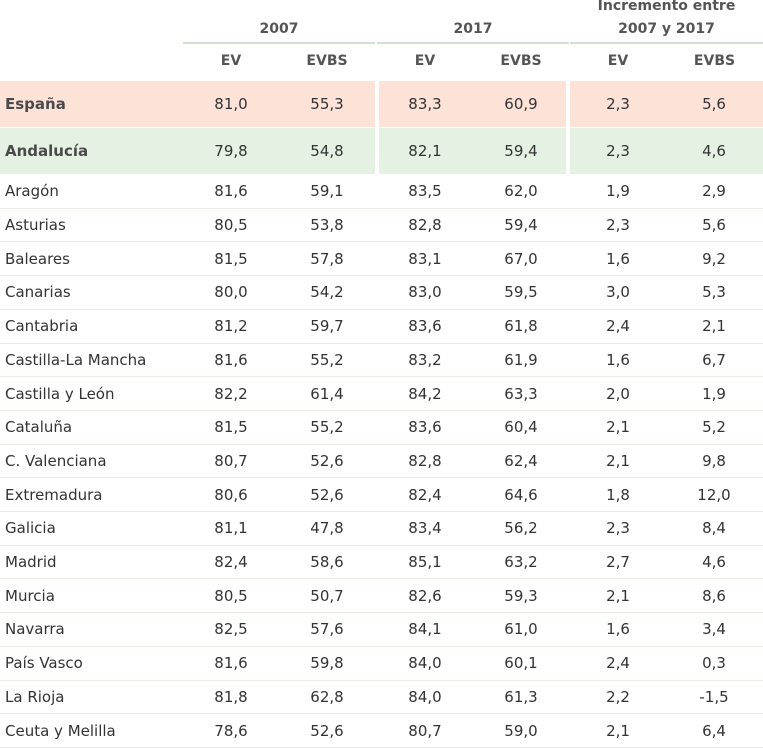  What do you see at coordinates (714, 292) in the screenshot?
I see `value-cell: 5,3` at bounding box center [714, 292].